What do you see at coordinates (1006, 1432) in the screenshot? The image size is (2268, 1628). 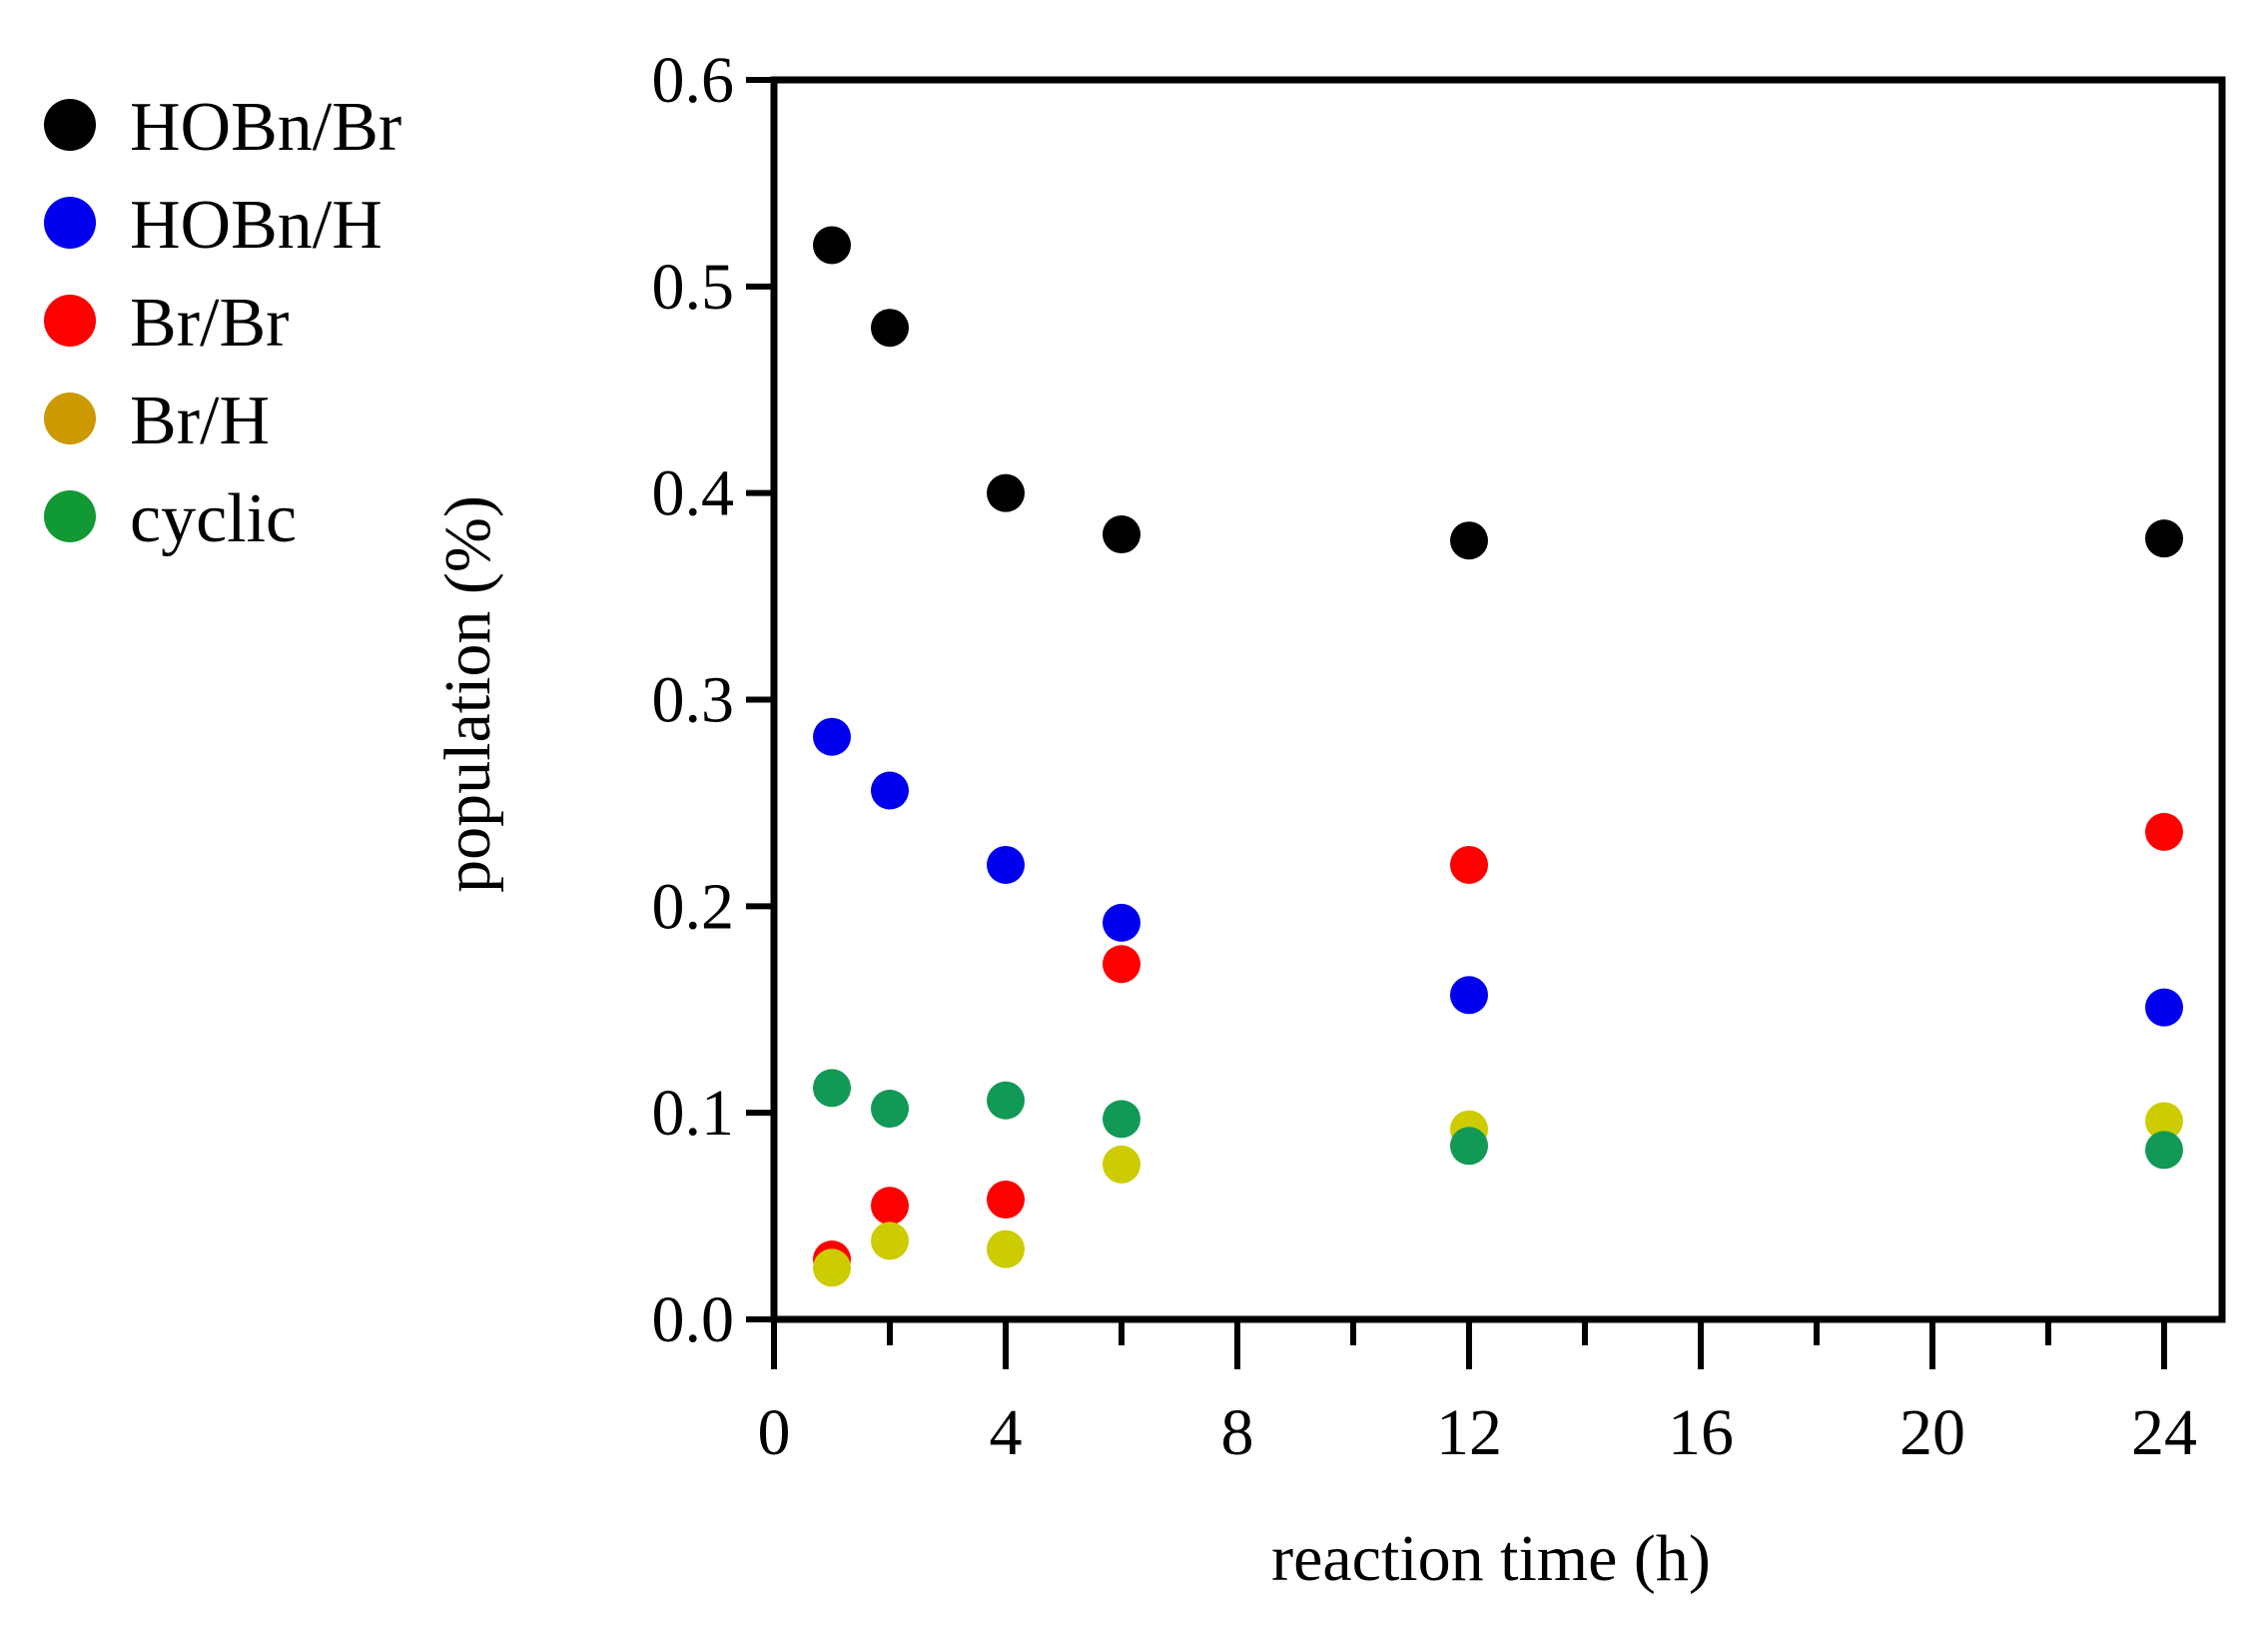 I see `x-tick-label: 4` at bounding box center [1006, 1432].